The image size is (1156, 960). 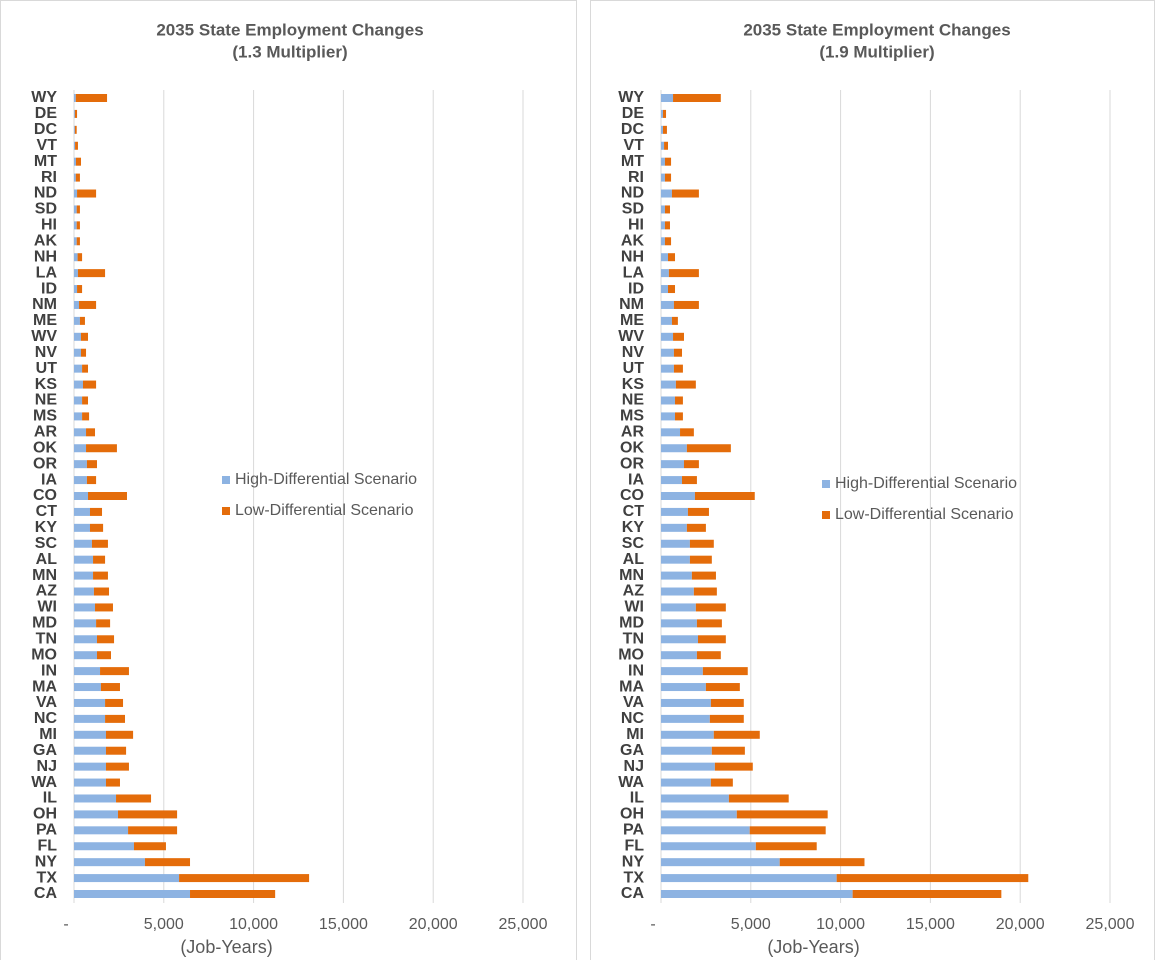 I want to click on y-tick-label: HI, so click(x=49, y=225).